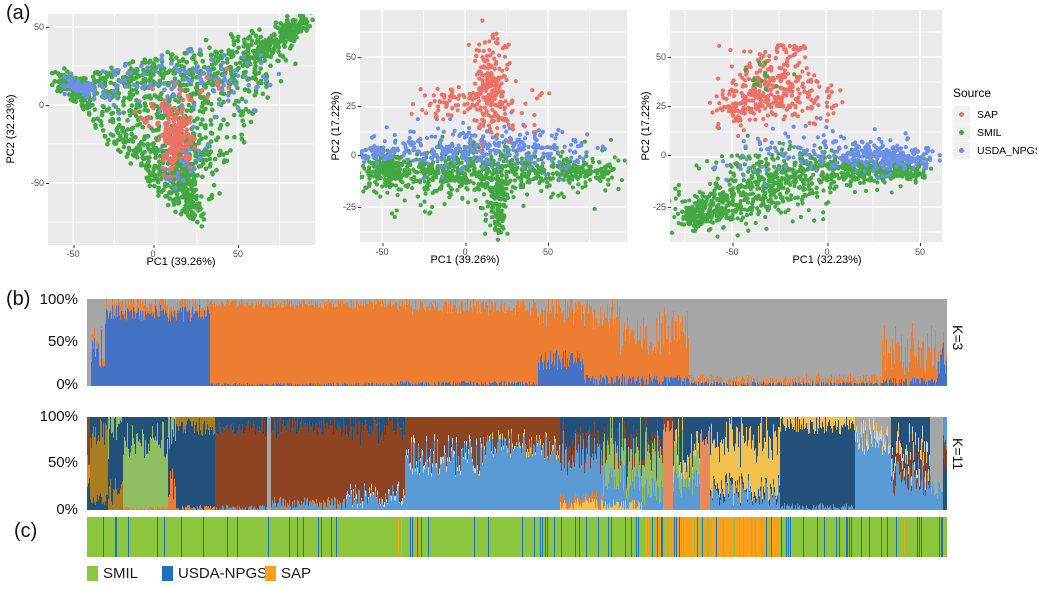 The image size is (1037, 589). I want to click on strip-legend-label: SMIL, so click(121, 573).